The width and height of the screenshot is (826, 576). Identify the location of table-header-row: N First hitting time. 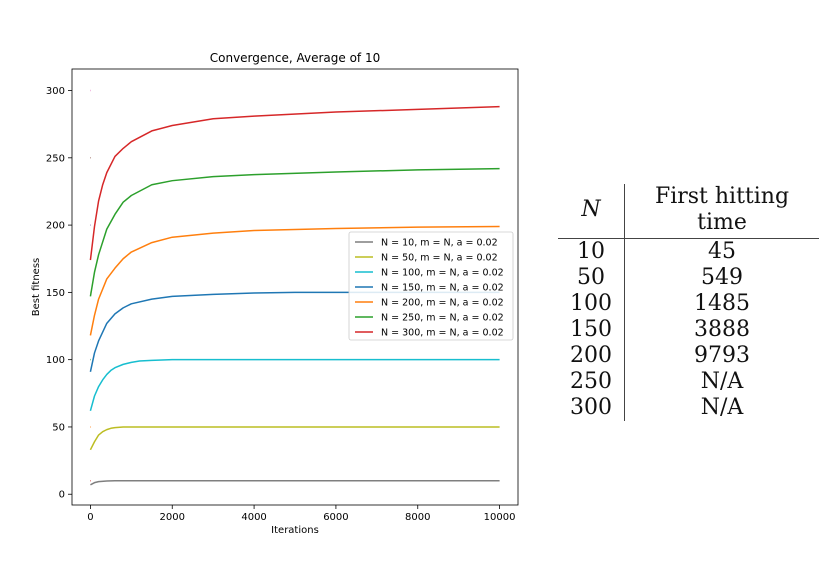
(688, 211).